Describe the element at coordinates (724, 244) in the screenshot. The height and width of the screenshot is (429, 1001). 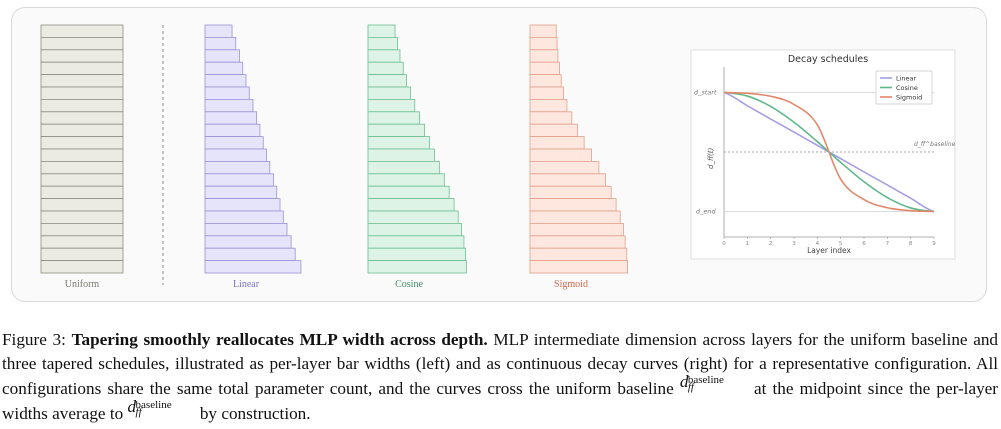
I see `x-tick-label: 0` at that location.